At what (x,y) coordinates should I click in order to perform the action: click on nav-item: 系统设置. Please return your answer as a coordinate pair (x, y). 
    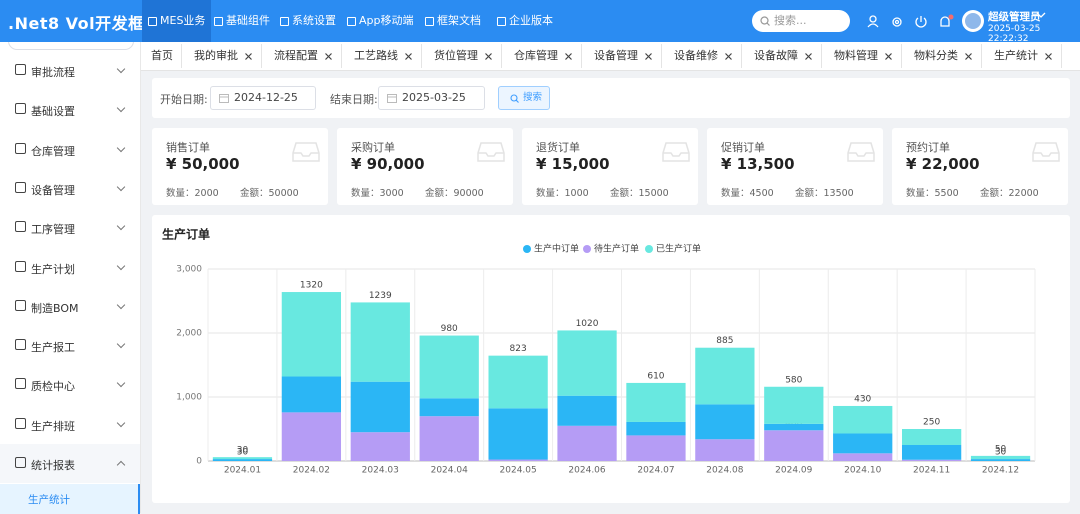
    Looking at the image, I should click on (308, 21).